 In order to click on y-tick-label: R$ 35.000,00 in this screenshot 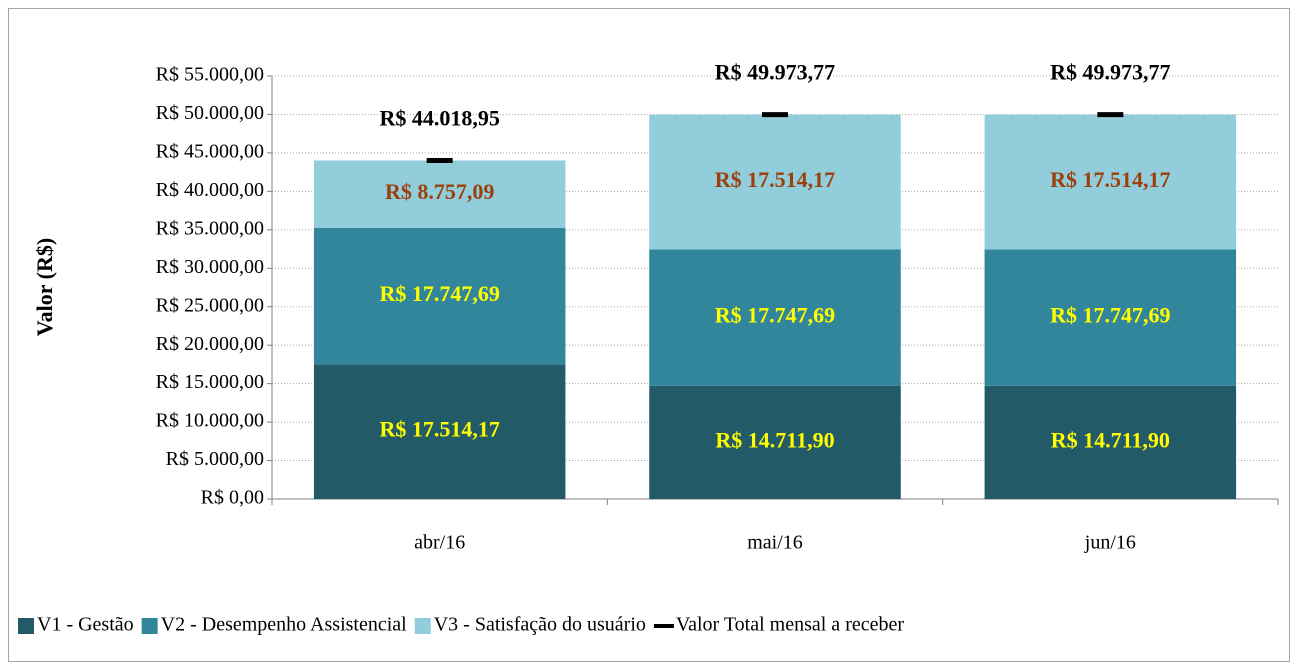, I will do `click(210, 228)`.